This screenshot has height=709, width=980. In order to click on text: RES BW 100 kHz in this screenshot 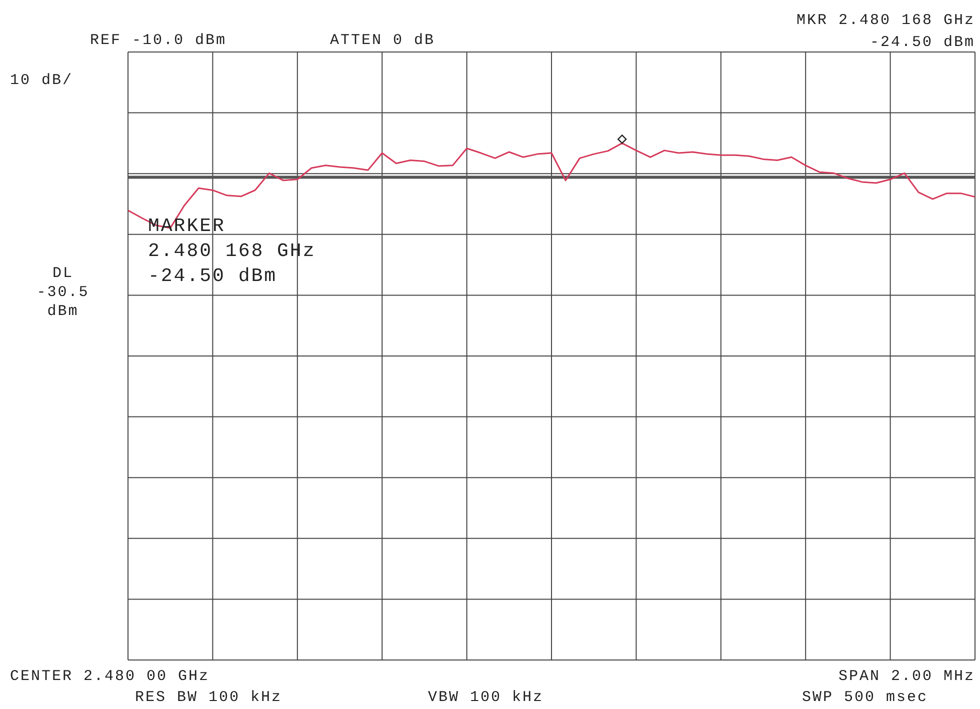, I will do `click(208, 698)`.